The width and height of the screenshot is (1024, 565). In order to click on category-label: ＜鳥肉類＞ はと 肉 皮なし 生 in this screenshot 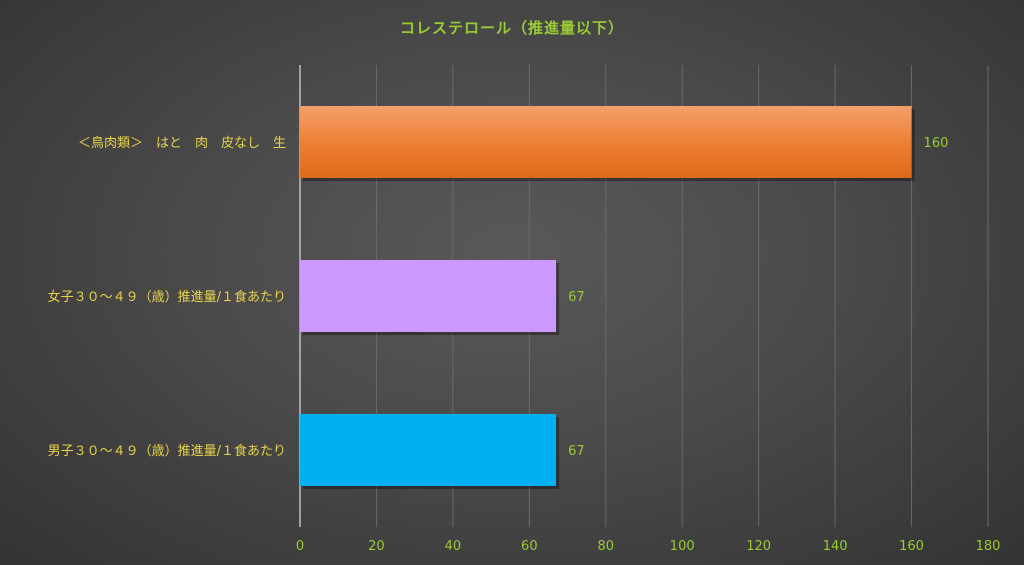, I will do `click(182, 143)`.